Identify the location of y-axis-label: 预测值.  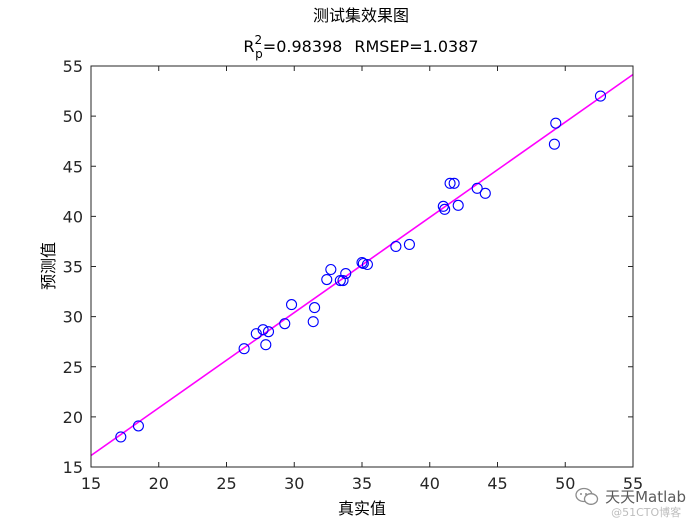
(48, 266).